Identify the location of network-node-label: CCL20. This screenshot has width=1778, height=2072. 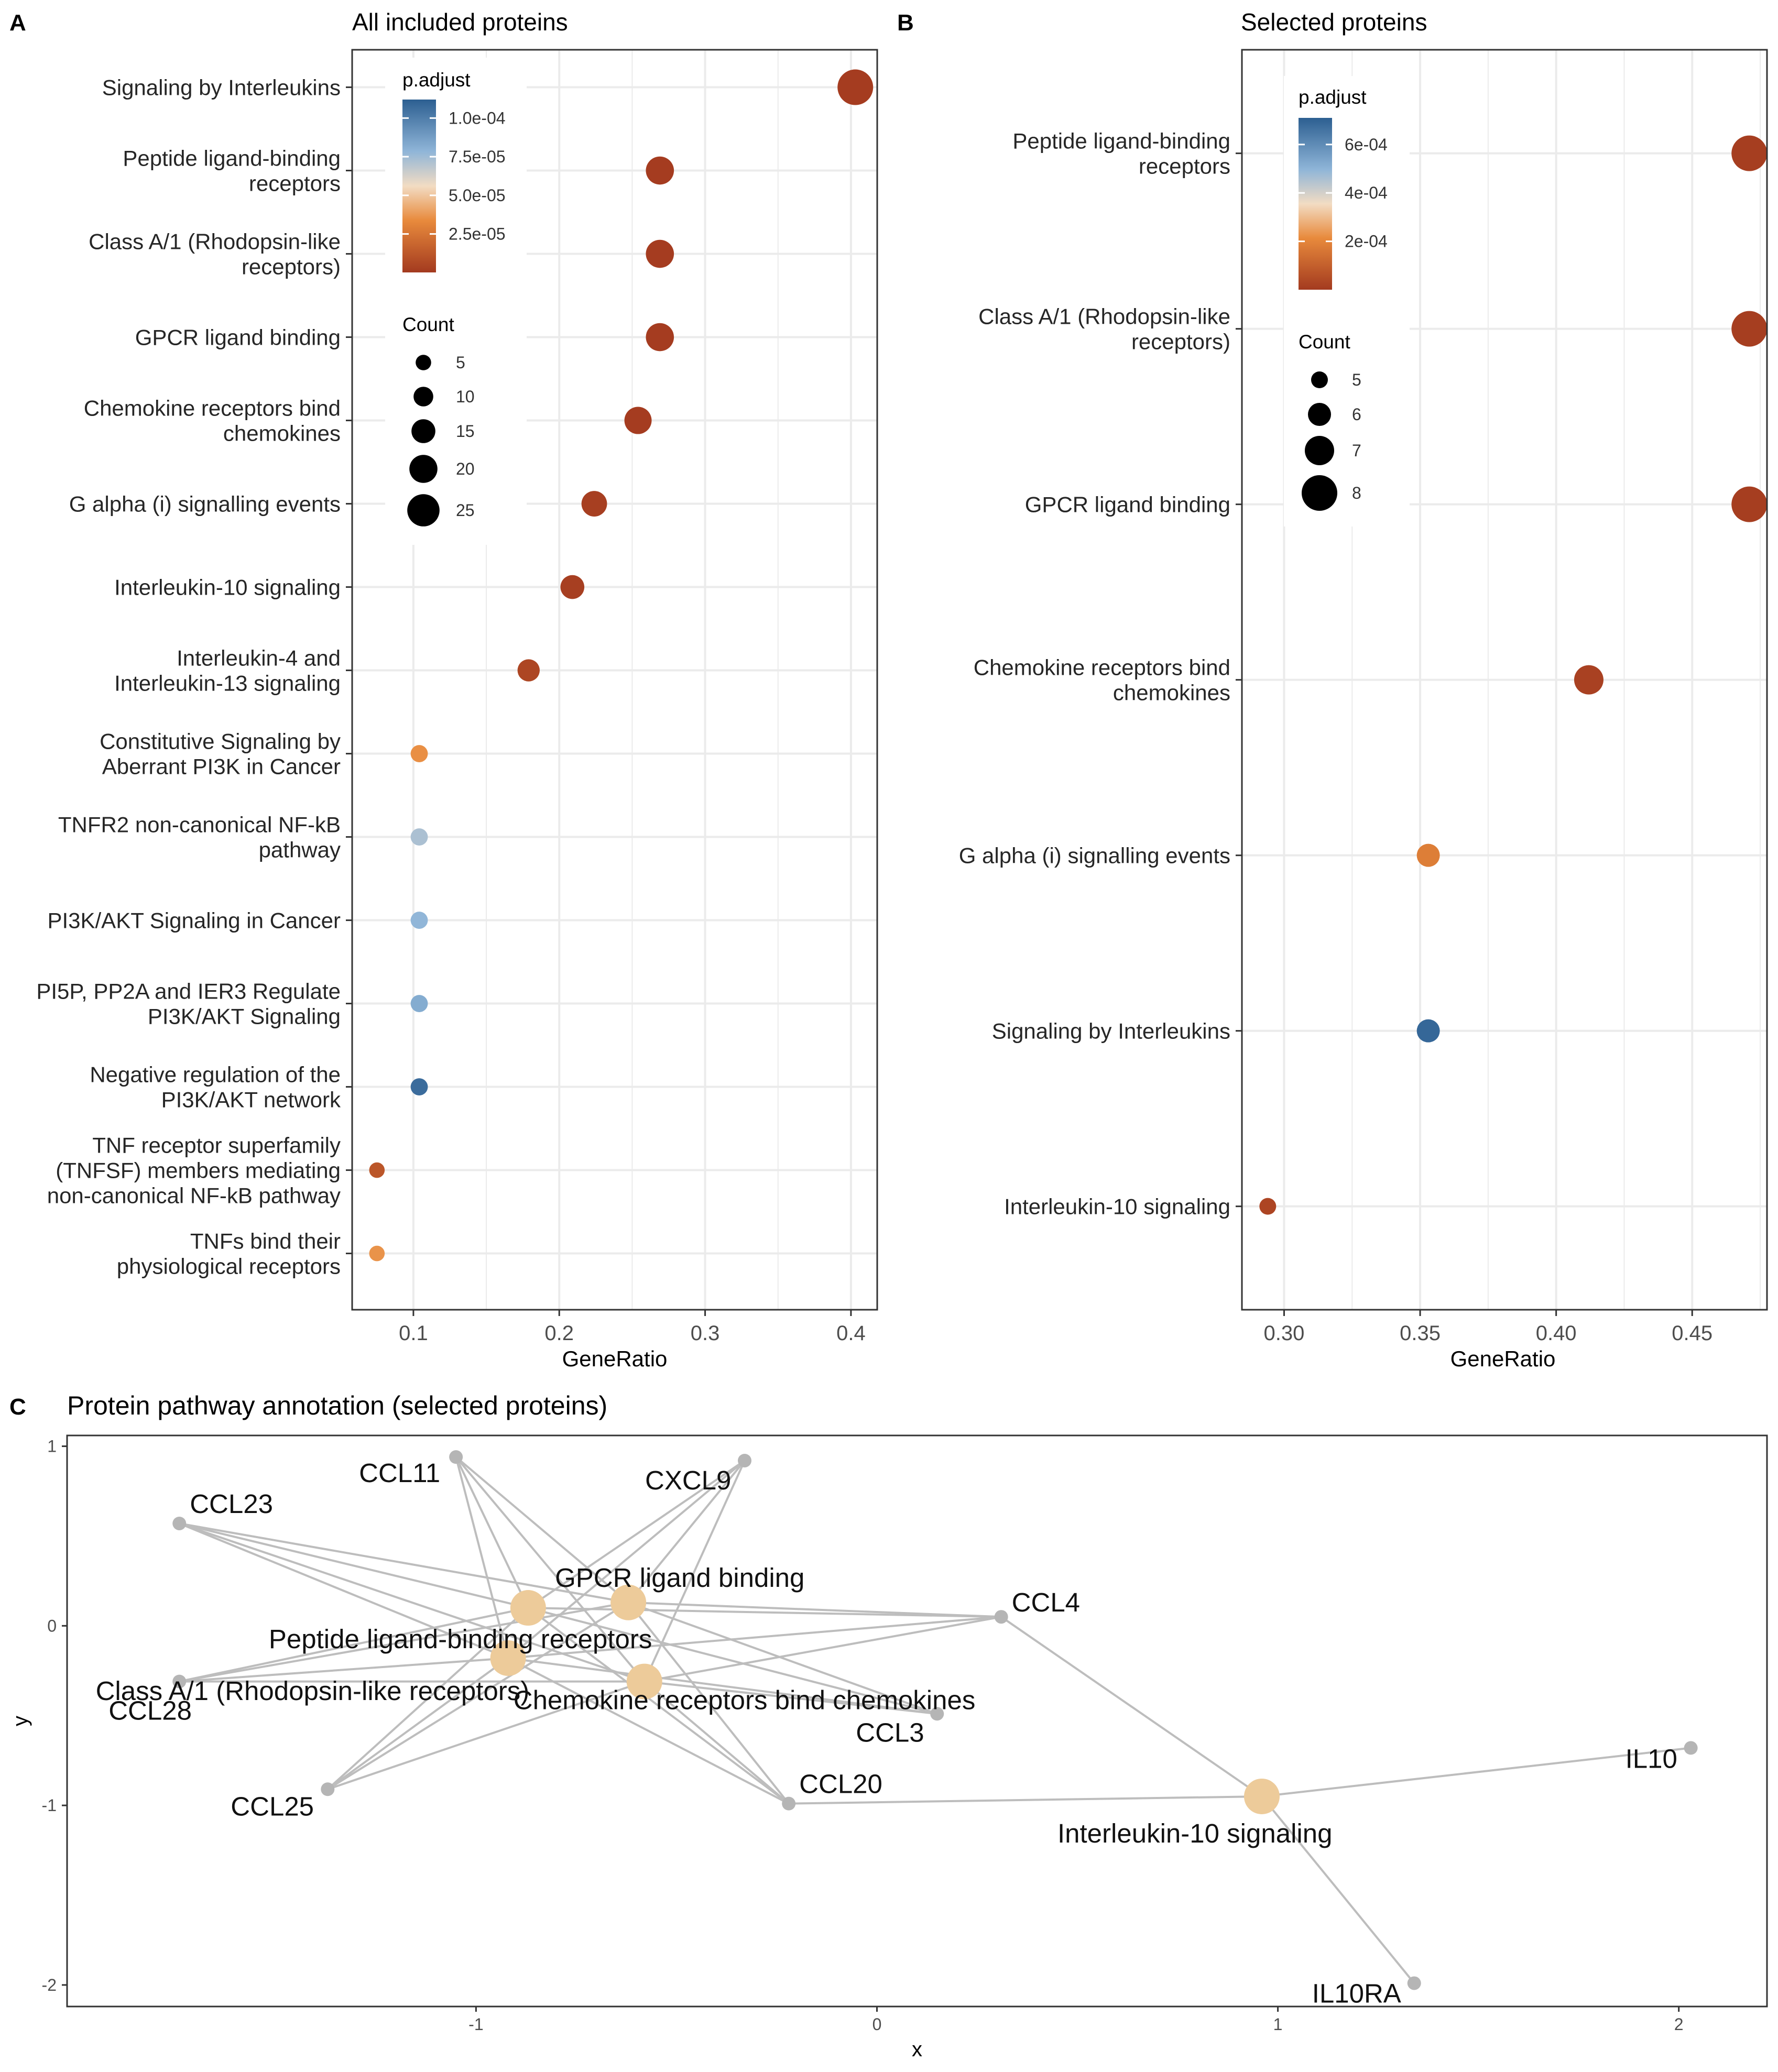
(840, 1784).